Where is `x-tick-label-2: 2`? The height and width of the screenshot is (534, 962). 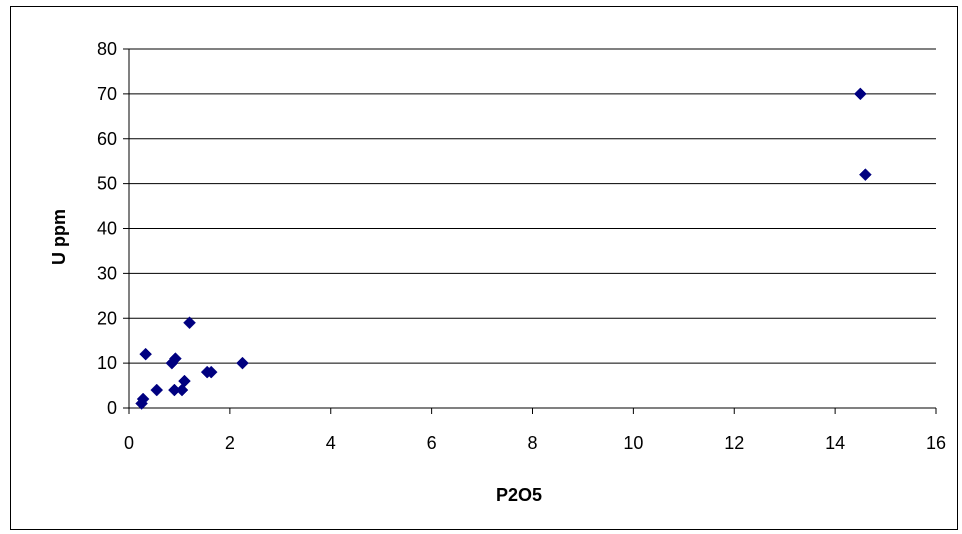
x-tick-label-2: 2 is located at coordinates (230, 443).